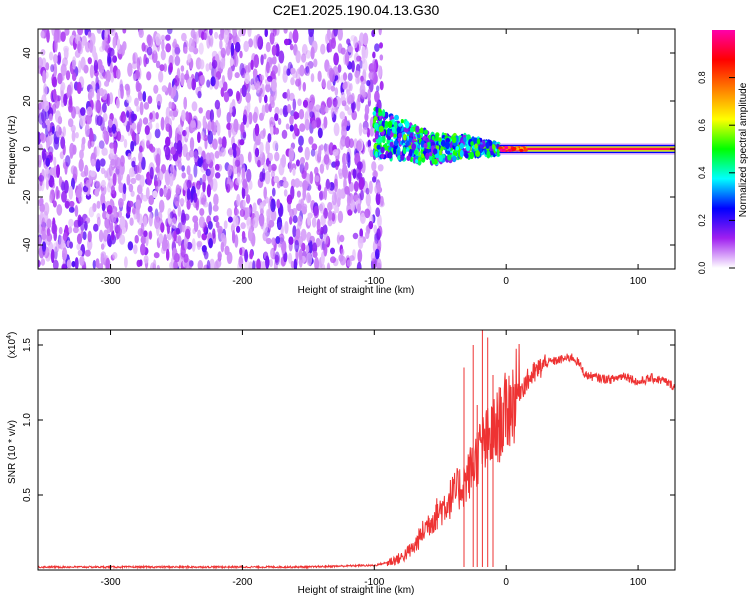 The height and width of the screenshot is (600, 750). I want to click on colorbar-tick-label: 0.6, so click(702, 125).